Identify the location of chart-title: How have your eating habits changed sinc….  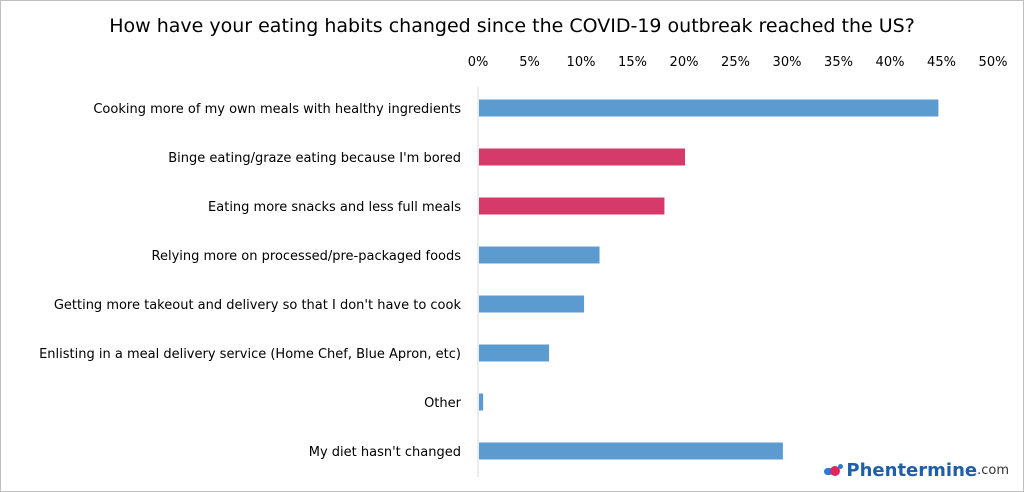
(512, 26).